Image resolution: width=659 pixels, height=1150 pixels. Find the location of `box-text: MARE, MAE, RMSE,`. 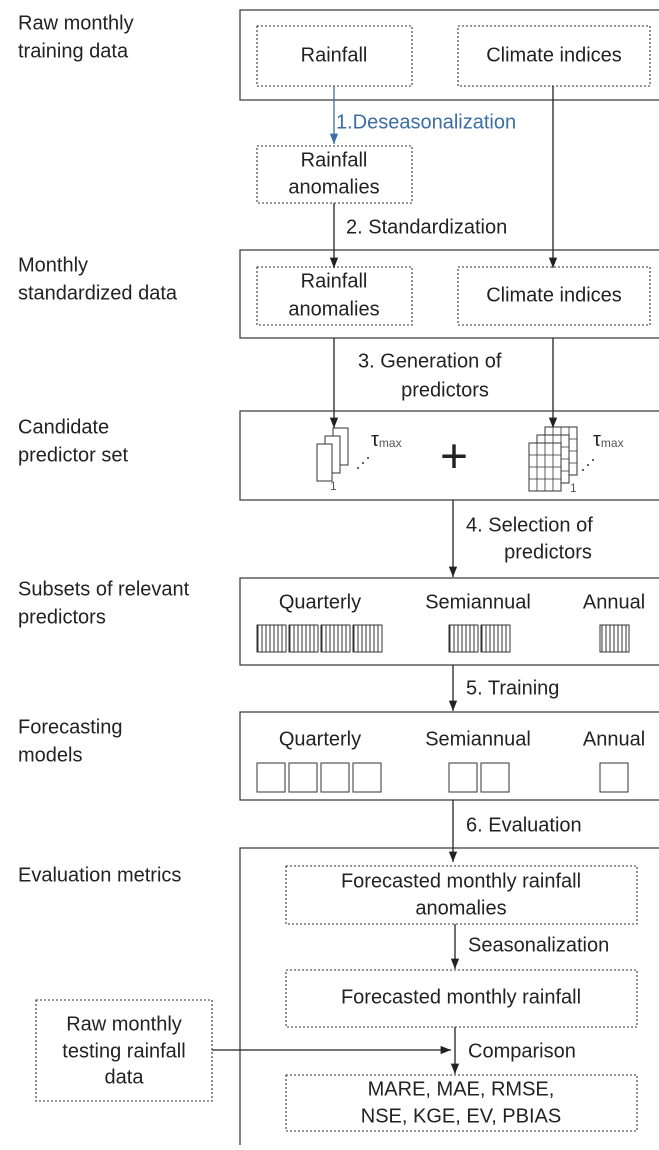

box-text: MARE, MAE, RMSE, is located at coordinates (461, 1089).